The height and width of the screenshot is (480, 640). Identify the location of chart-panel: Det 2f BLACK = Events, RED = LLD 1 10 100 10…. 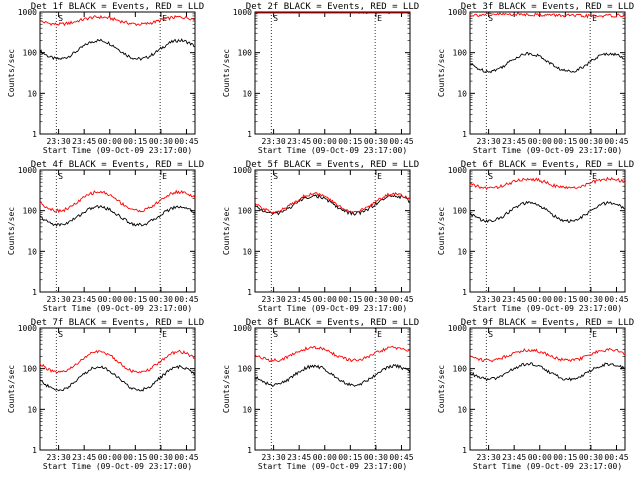
(320, 78).